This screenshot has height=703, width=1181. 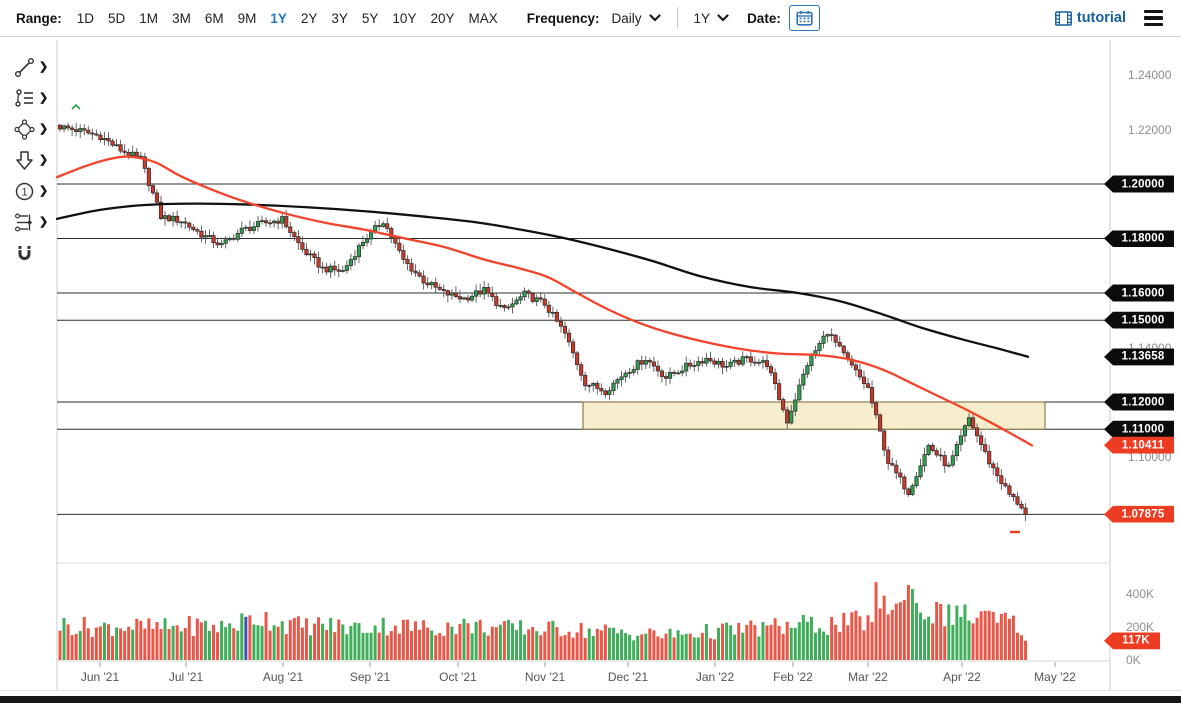 I want to click on frequency-label: Frequency:, so click(x=563, y=18).